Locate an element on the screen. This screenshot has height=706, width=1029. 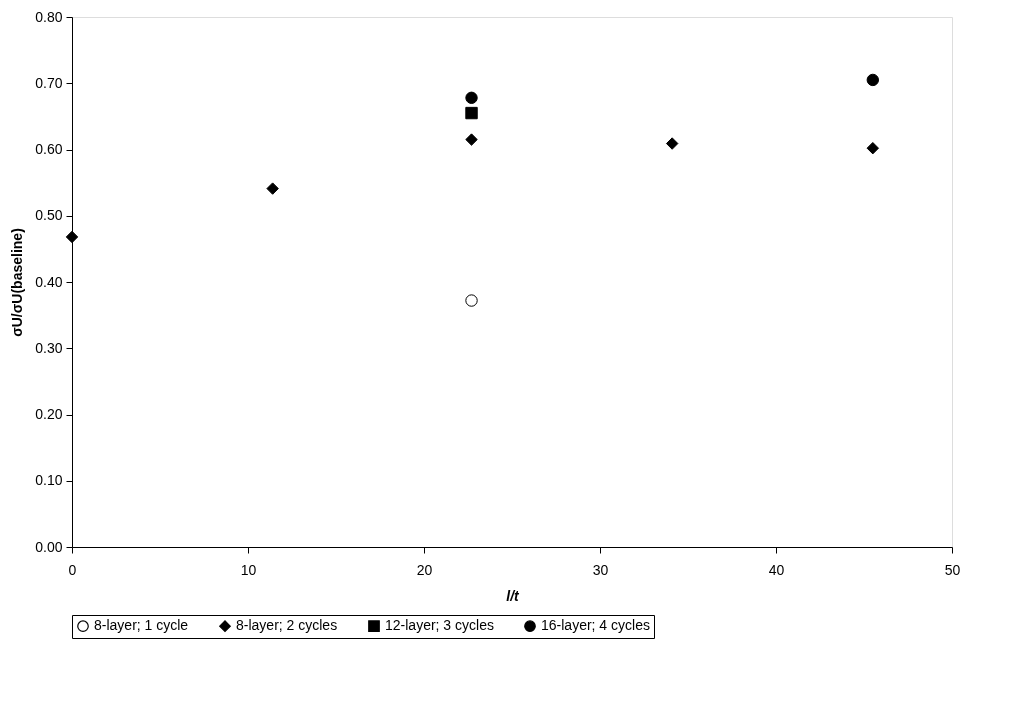
y-tick-label: 0.30 is located at coordinates (49, 347).